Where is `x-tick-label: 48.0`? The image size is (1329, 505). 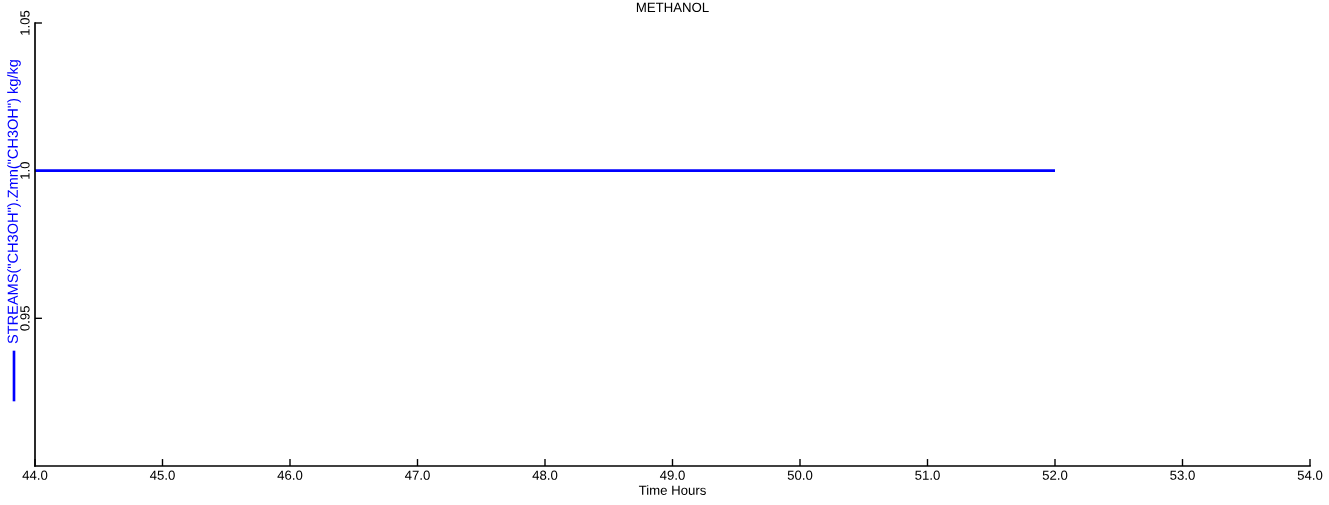 x-tick-label: 48.0 is located at coordinates (545, 475).